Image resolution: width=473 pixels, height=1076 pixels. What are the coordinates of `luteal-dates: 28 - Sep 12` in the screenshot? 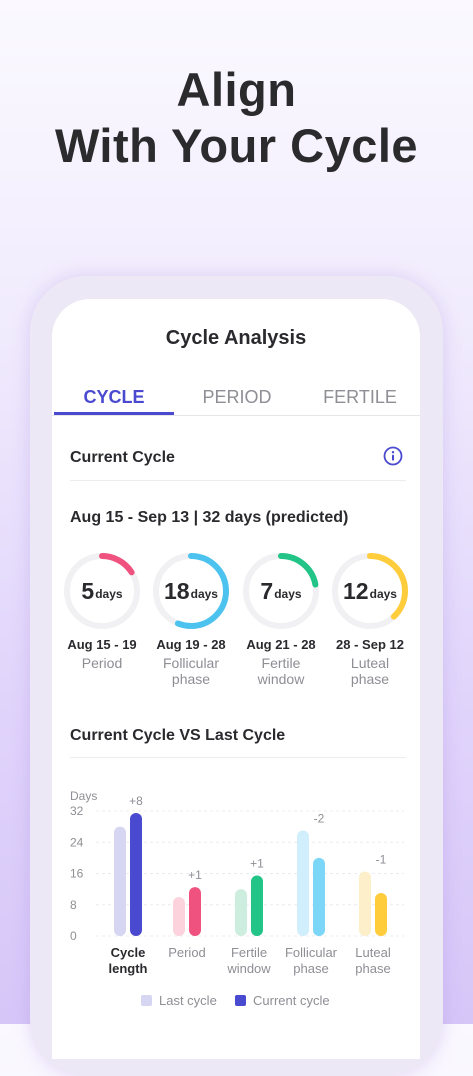 It's located at (370, 644).